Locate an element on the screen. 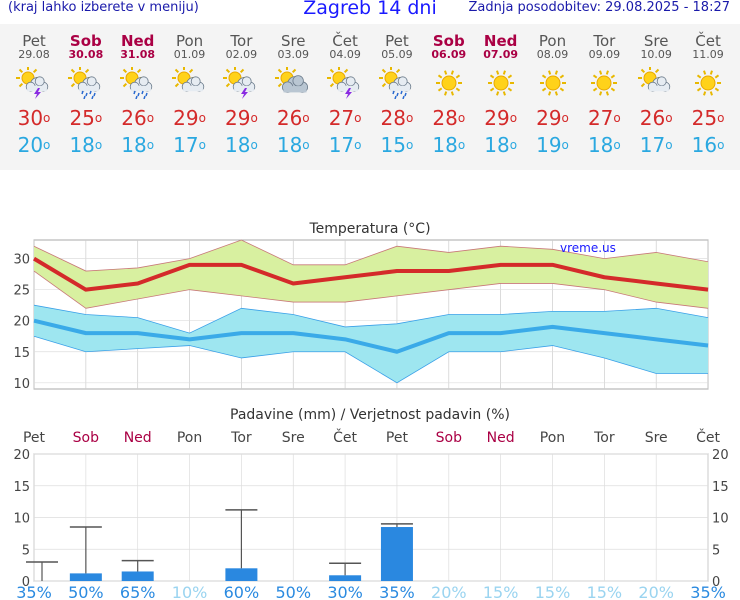 The height and width of the screenshot is (600, 740). sun-cloud-icon is located at coordinates (190, 83).